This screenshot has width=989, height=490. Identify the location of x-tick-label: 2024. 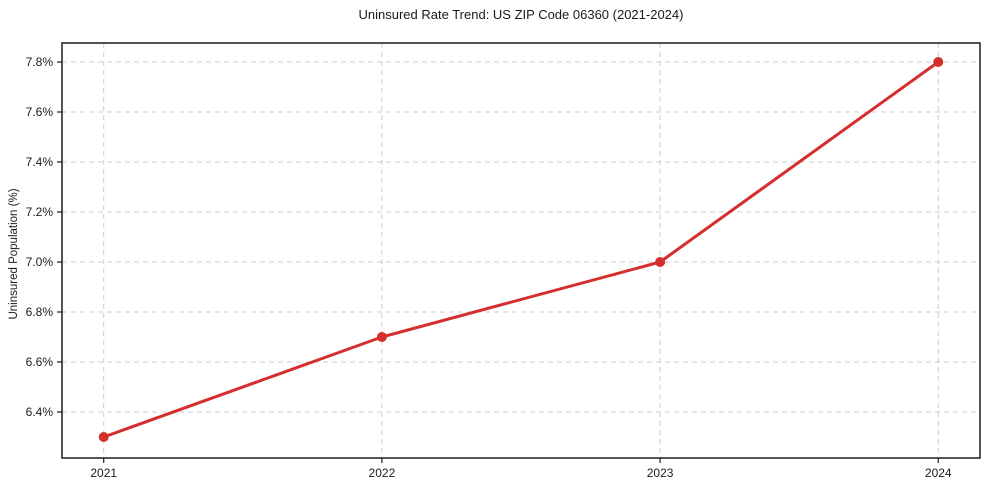
(938, 473).